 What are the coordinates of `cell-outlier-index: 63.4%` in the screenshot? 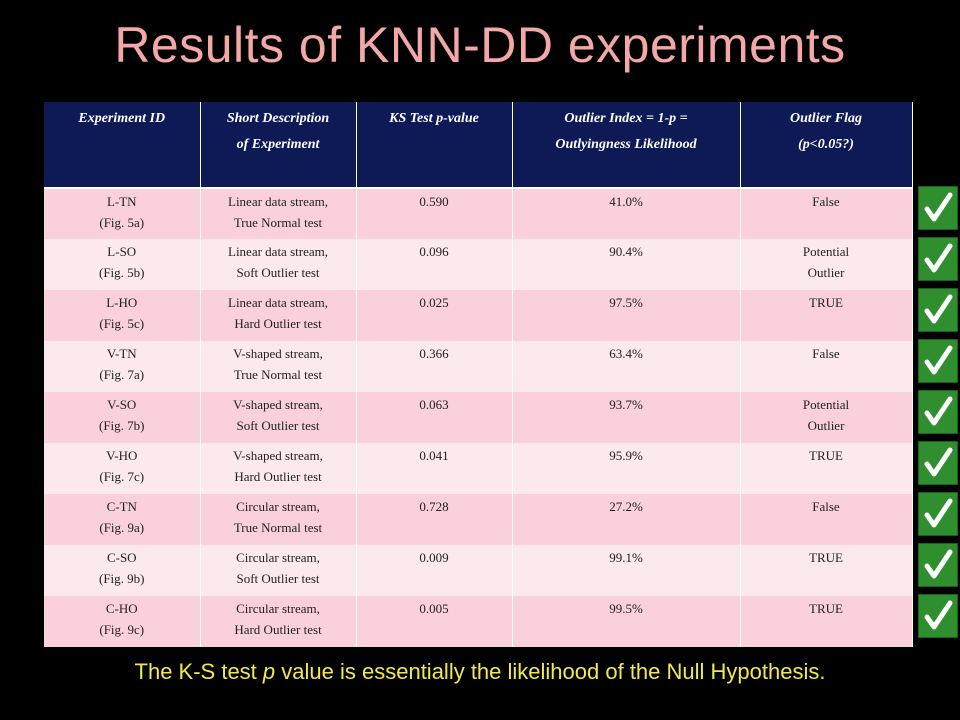 It's located at (626, 366).